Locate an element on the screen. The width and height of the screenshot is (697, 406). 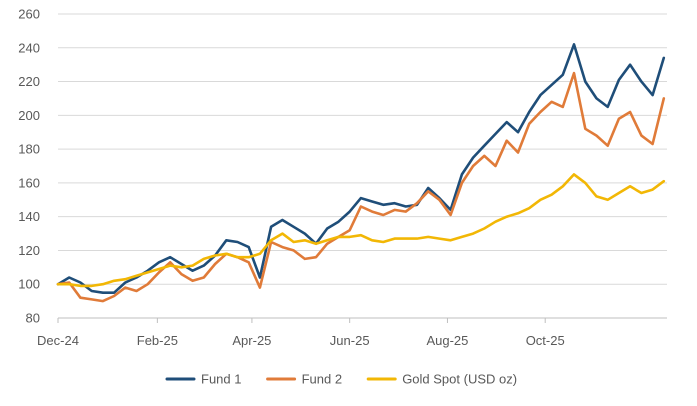
y-tick-label: 200 is located at coordinates (29, 115).